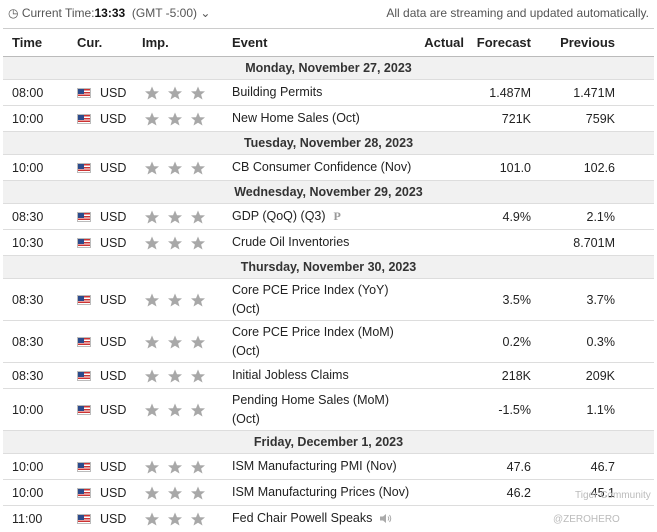  What do you see at coordinates (573, 118) in the screenshot?
I see `event-previous: 759K` at bounding box center [573, 118].